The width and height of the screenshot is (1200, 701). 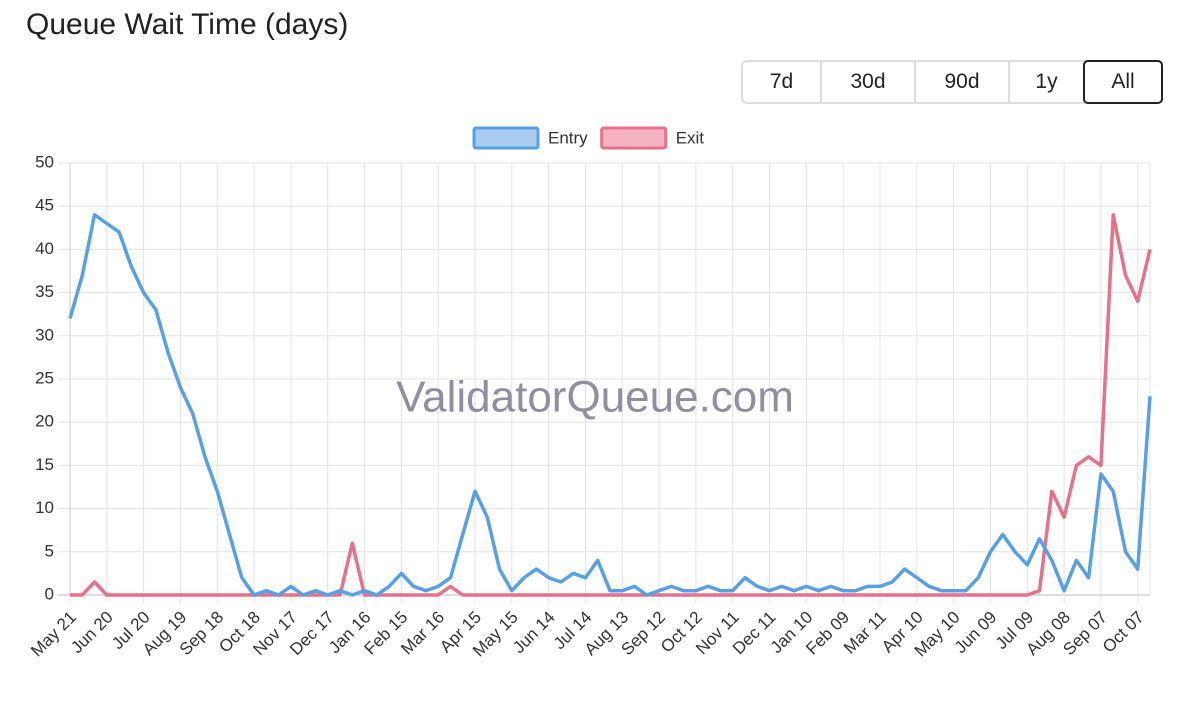 I want to click on x-tick-label: Jun 14, so click(x=534, y=633).